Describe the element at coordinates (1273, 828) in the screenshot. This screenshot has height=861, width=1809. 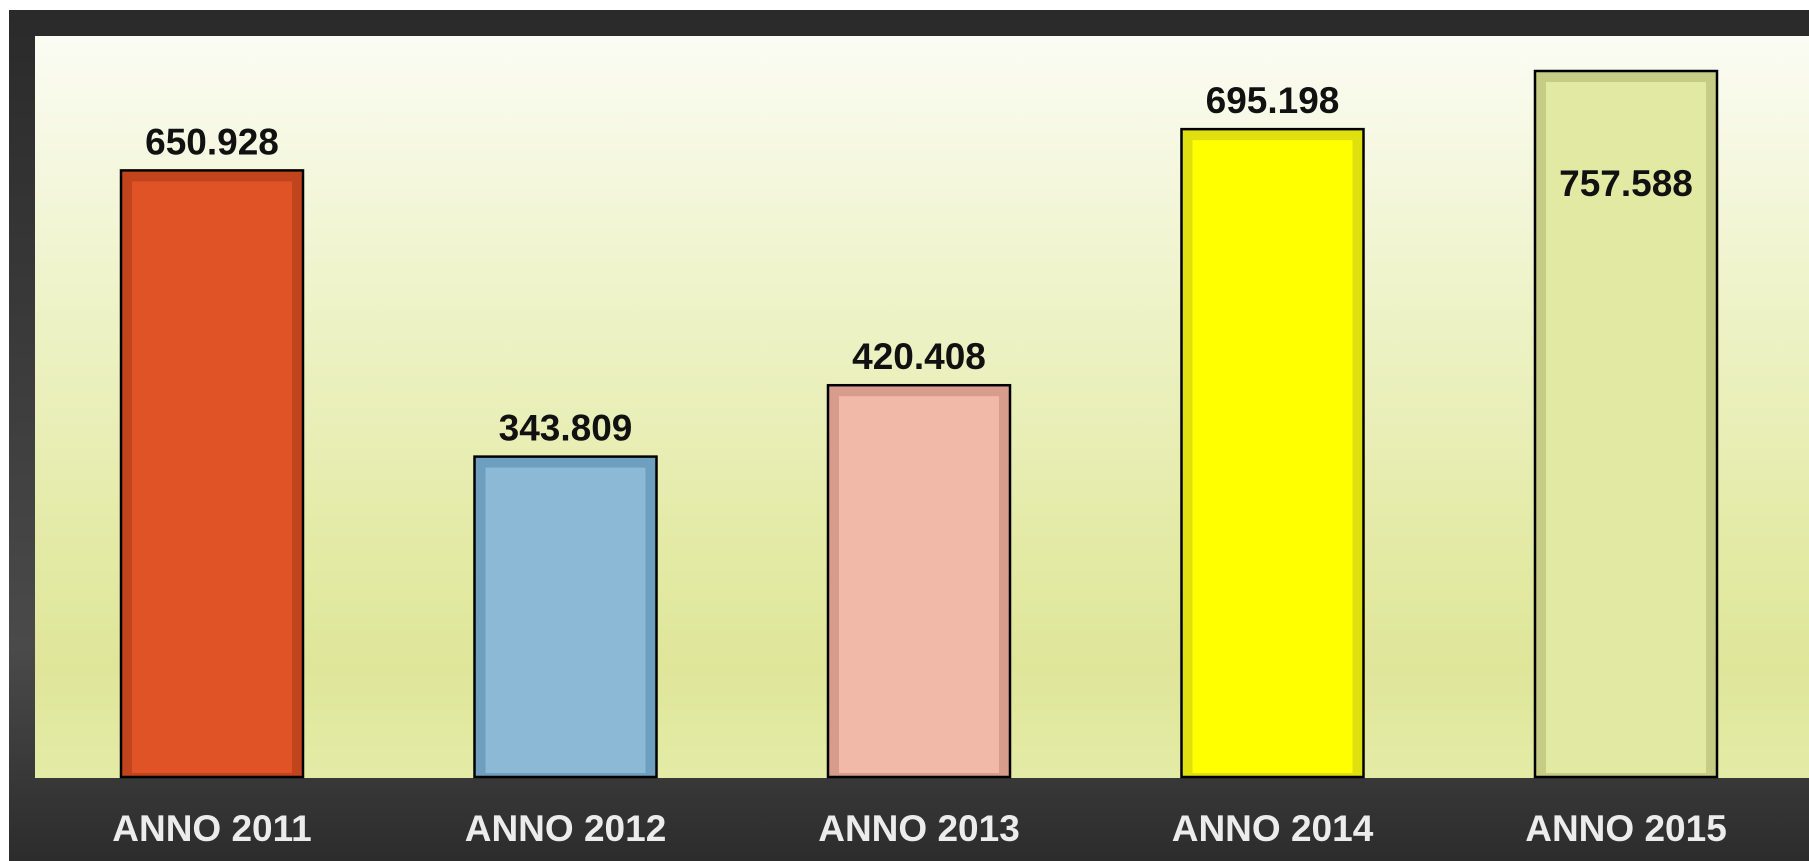
I see `category-label: ANNO 2014` at that location.